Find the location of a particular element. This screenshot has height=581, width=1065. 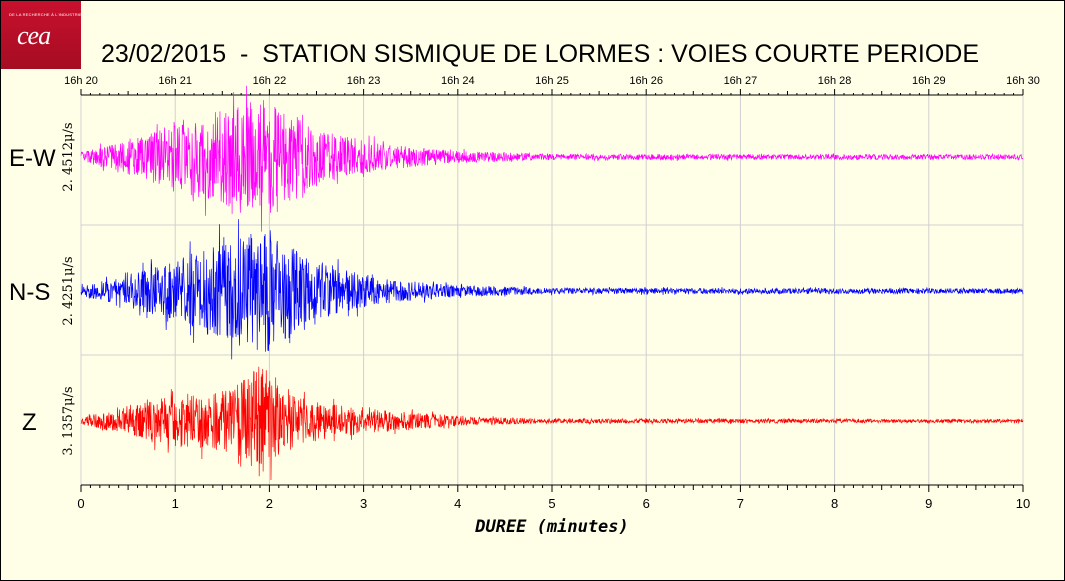

bottom-tick-label: 10 is located at coordinates (1023, 503).